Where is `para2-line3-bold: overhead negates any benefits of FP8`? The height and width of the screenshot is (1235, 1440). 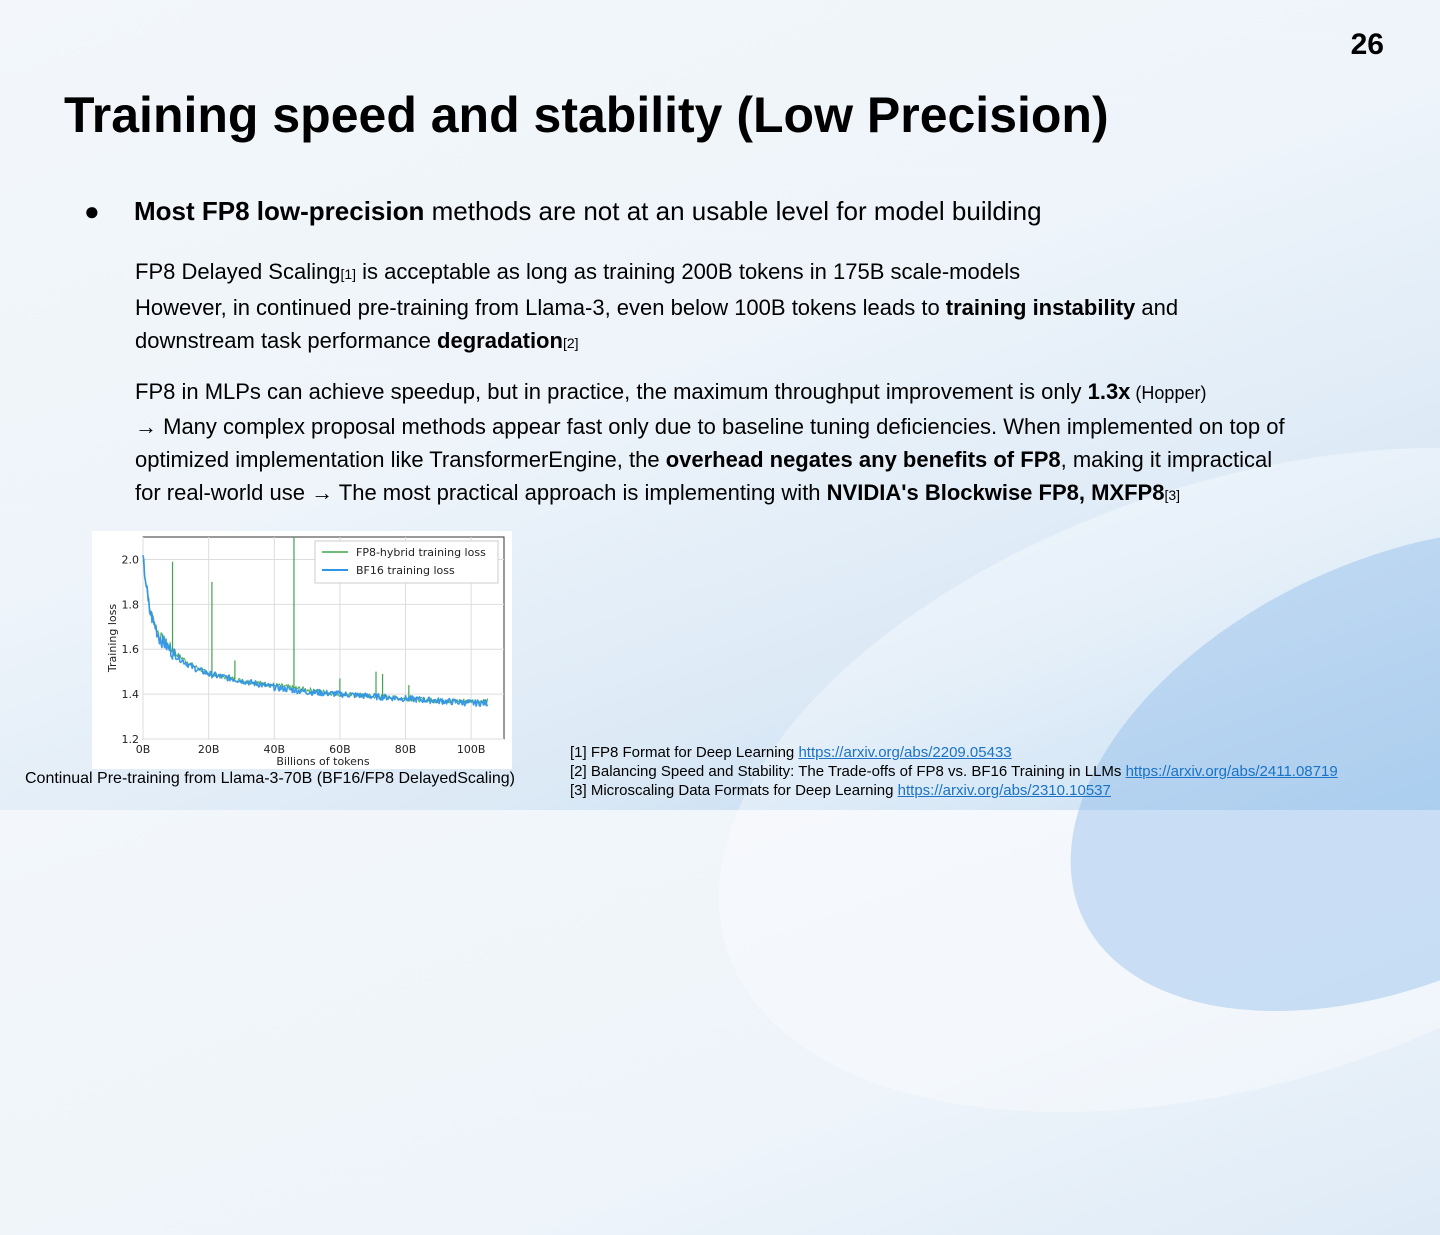
para2-line3-bold: overhead negates any benefits of FP8 is located at coordinates (863, 459).